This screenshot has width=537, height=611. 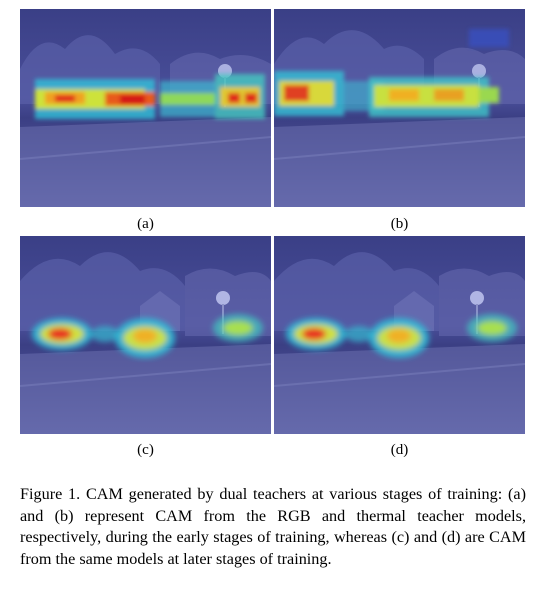 What do you see at coordinates (145, 224) in the screenshot?
I see `subfigure-label-a: (a)` at bounding box center [145, 224].